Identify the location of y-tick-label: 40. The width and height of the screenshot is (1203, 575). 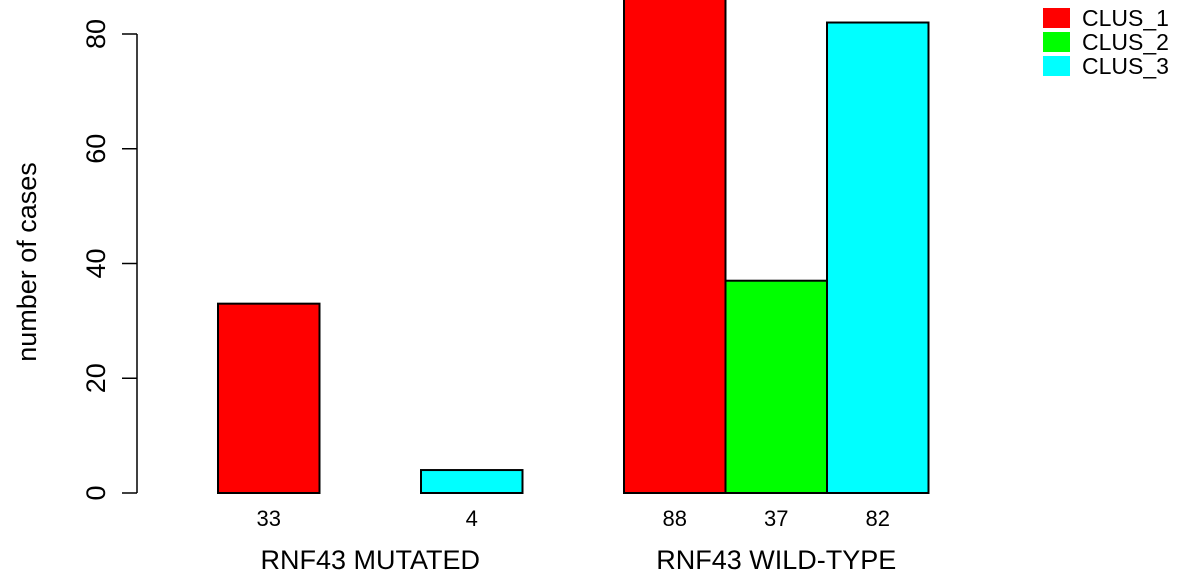
(96, 263).